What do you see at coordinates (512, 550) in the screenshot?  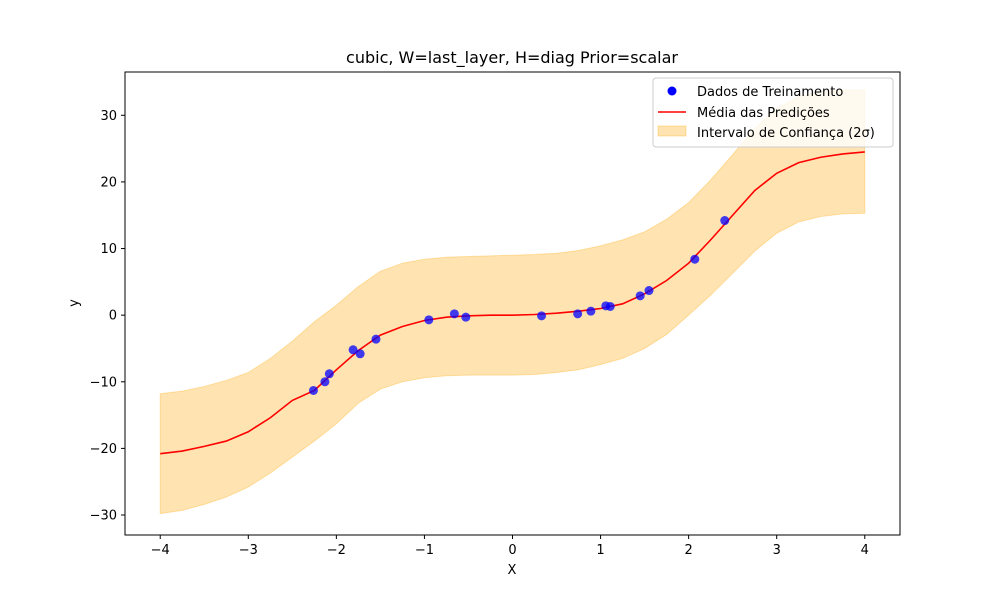 I see `x-tick-label: 0` at bounding box center [512, 550].